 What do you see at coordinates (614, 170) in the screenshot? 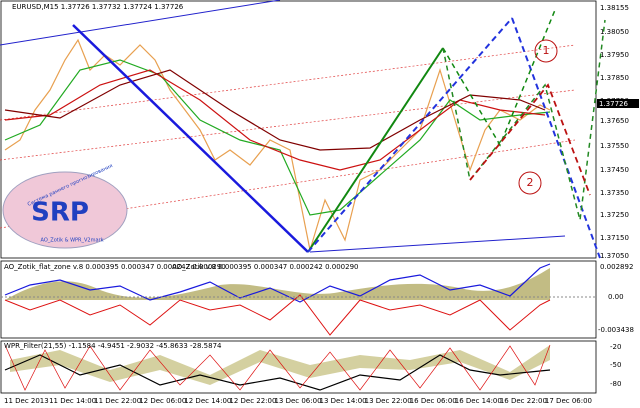
I see `price-label: 1.37450` at bounding box center [614, 170].